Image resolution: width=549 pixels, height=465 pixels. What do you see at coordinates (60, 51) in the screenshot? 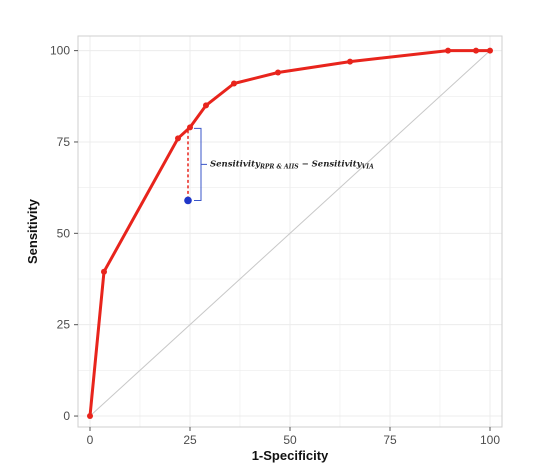
I see `y-tick-label: 100` at bounding box center [60, 51].